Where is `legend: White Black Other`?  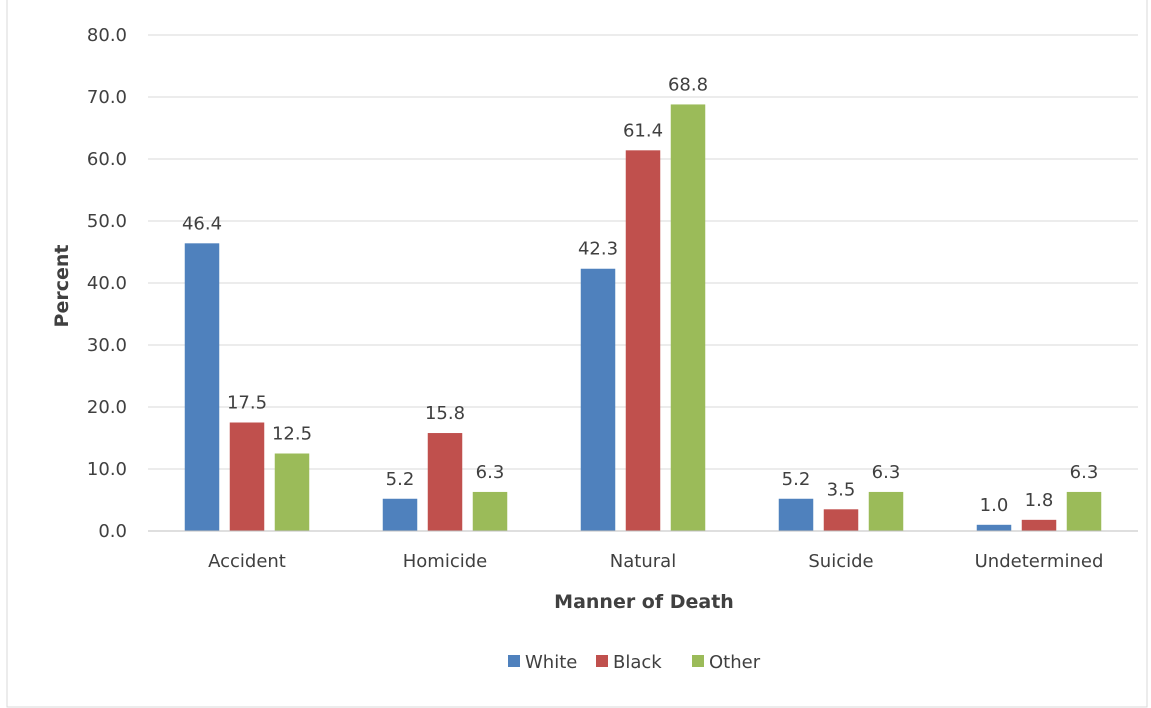 legend: White Black Other is located at coordinates (634, 662).